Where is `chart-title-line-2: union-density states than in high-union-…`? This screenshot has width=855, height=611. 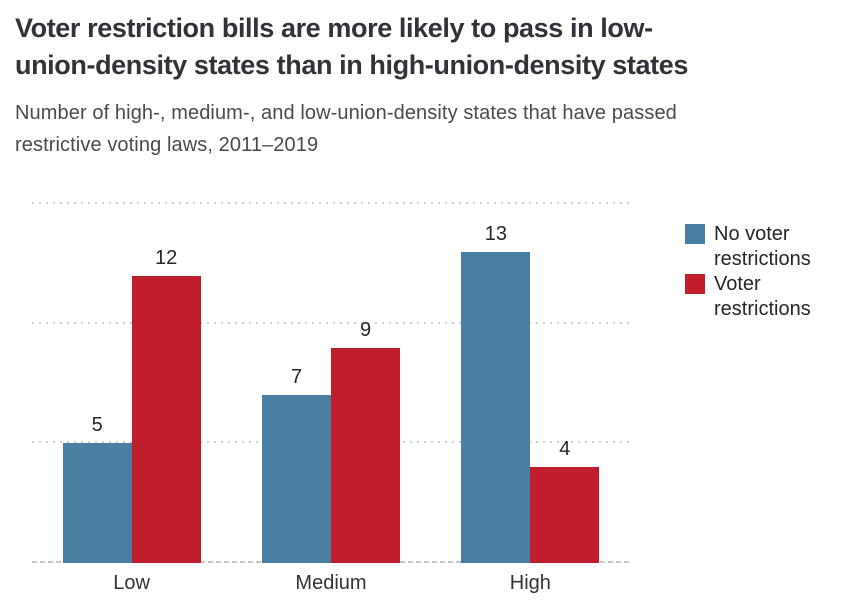 chart-title-line-2: union-density states than in high-union-… is located at coordinates (351, 65).